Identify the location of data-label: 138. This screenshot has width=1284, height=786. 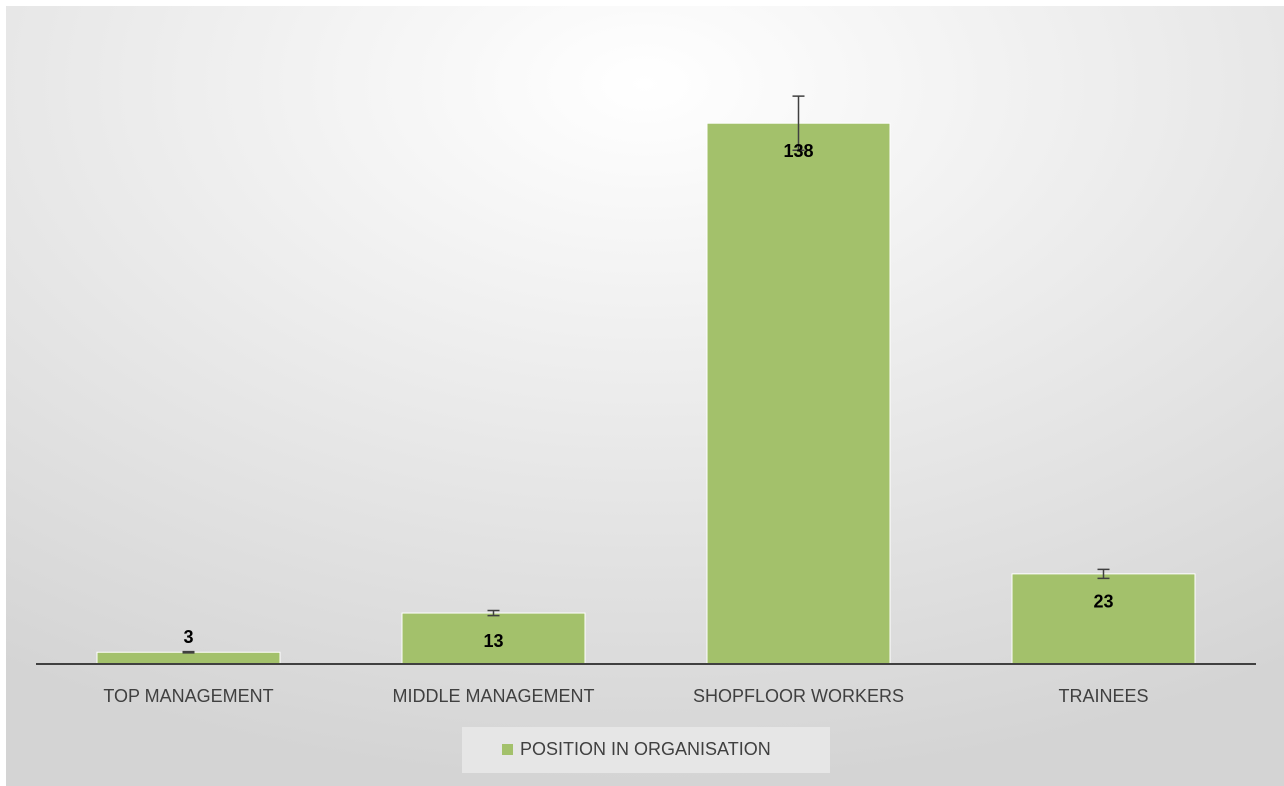
(798, 151).